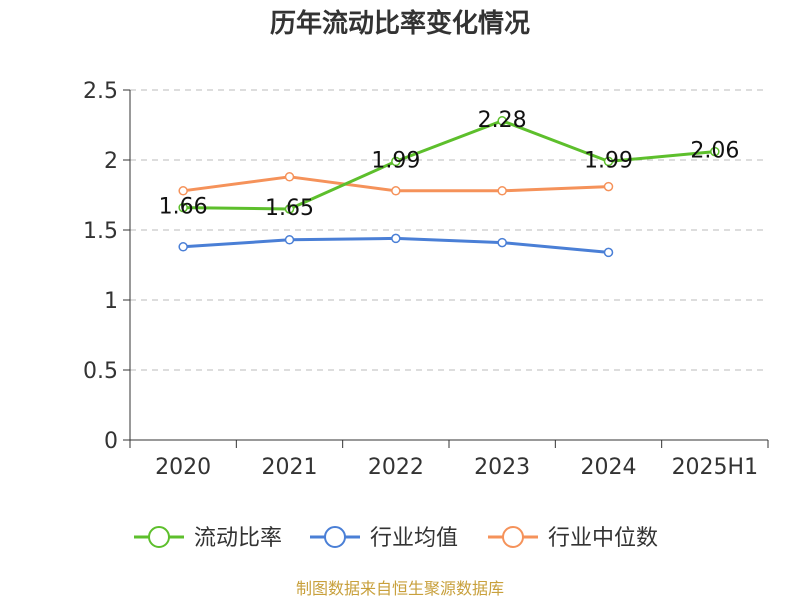 Image resolution: width=800 pixels, height=600 pixels. I want to click on x-tick-label: 2023, so click(502, 467).